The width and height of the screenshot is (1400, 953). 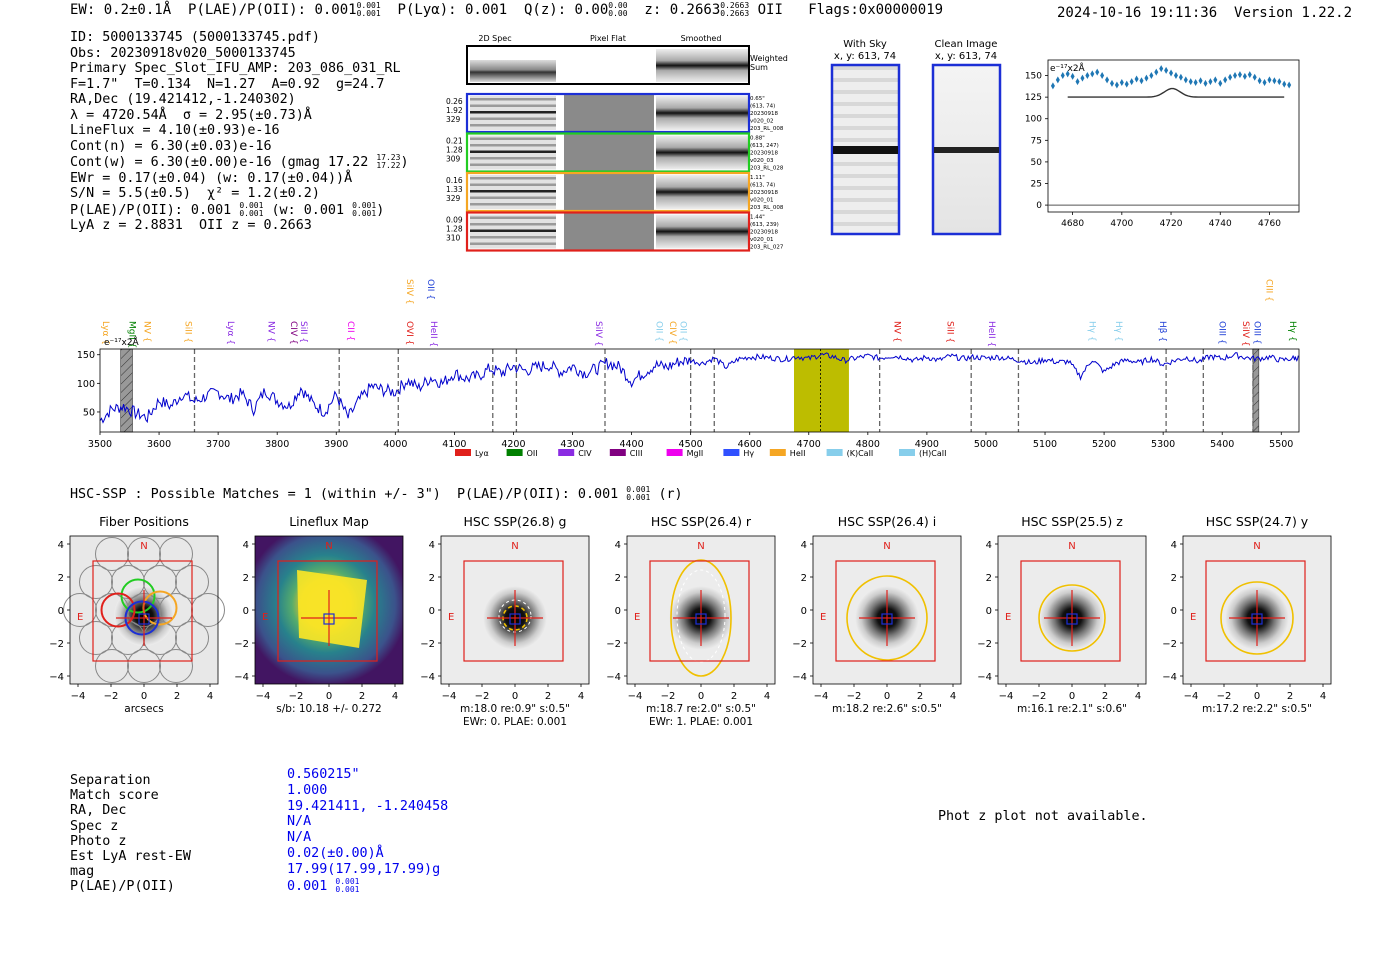 What do you see at coordinates (86, 384) in the screenshot?
I see `spectrum-y-tick-label: 100` at bounding box center [86, 384].